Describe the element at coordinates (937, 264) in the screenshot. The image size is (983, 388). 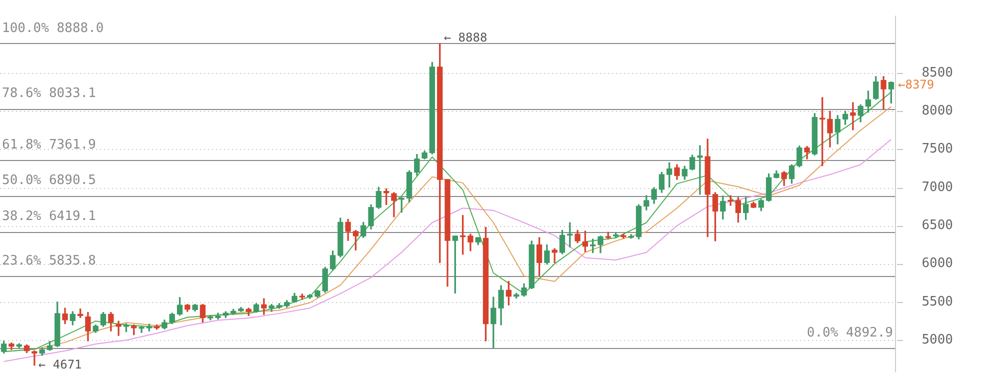
I see `y-tick-label: 6000` at that location.